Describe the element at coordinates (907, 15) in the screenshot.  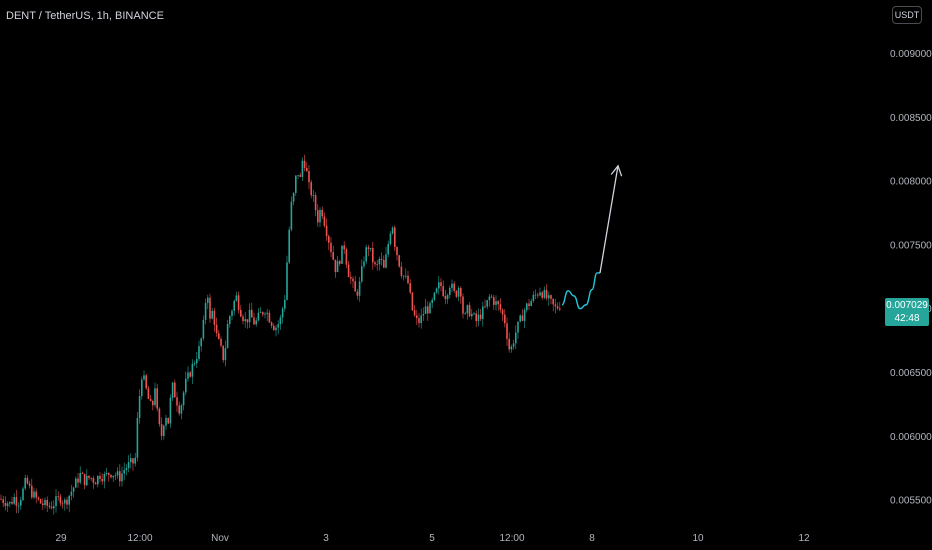
I see `currency-badge: USDT` at that location.